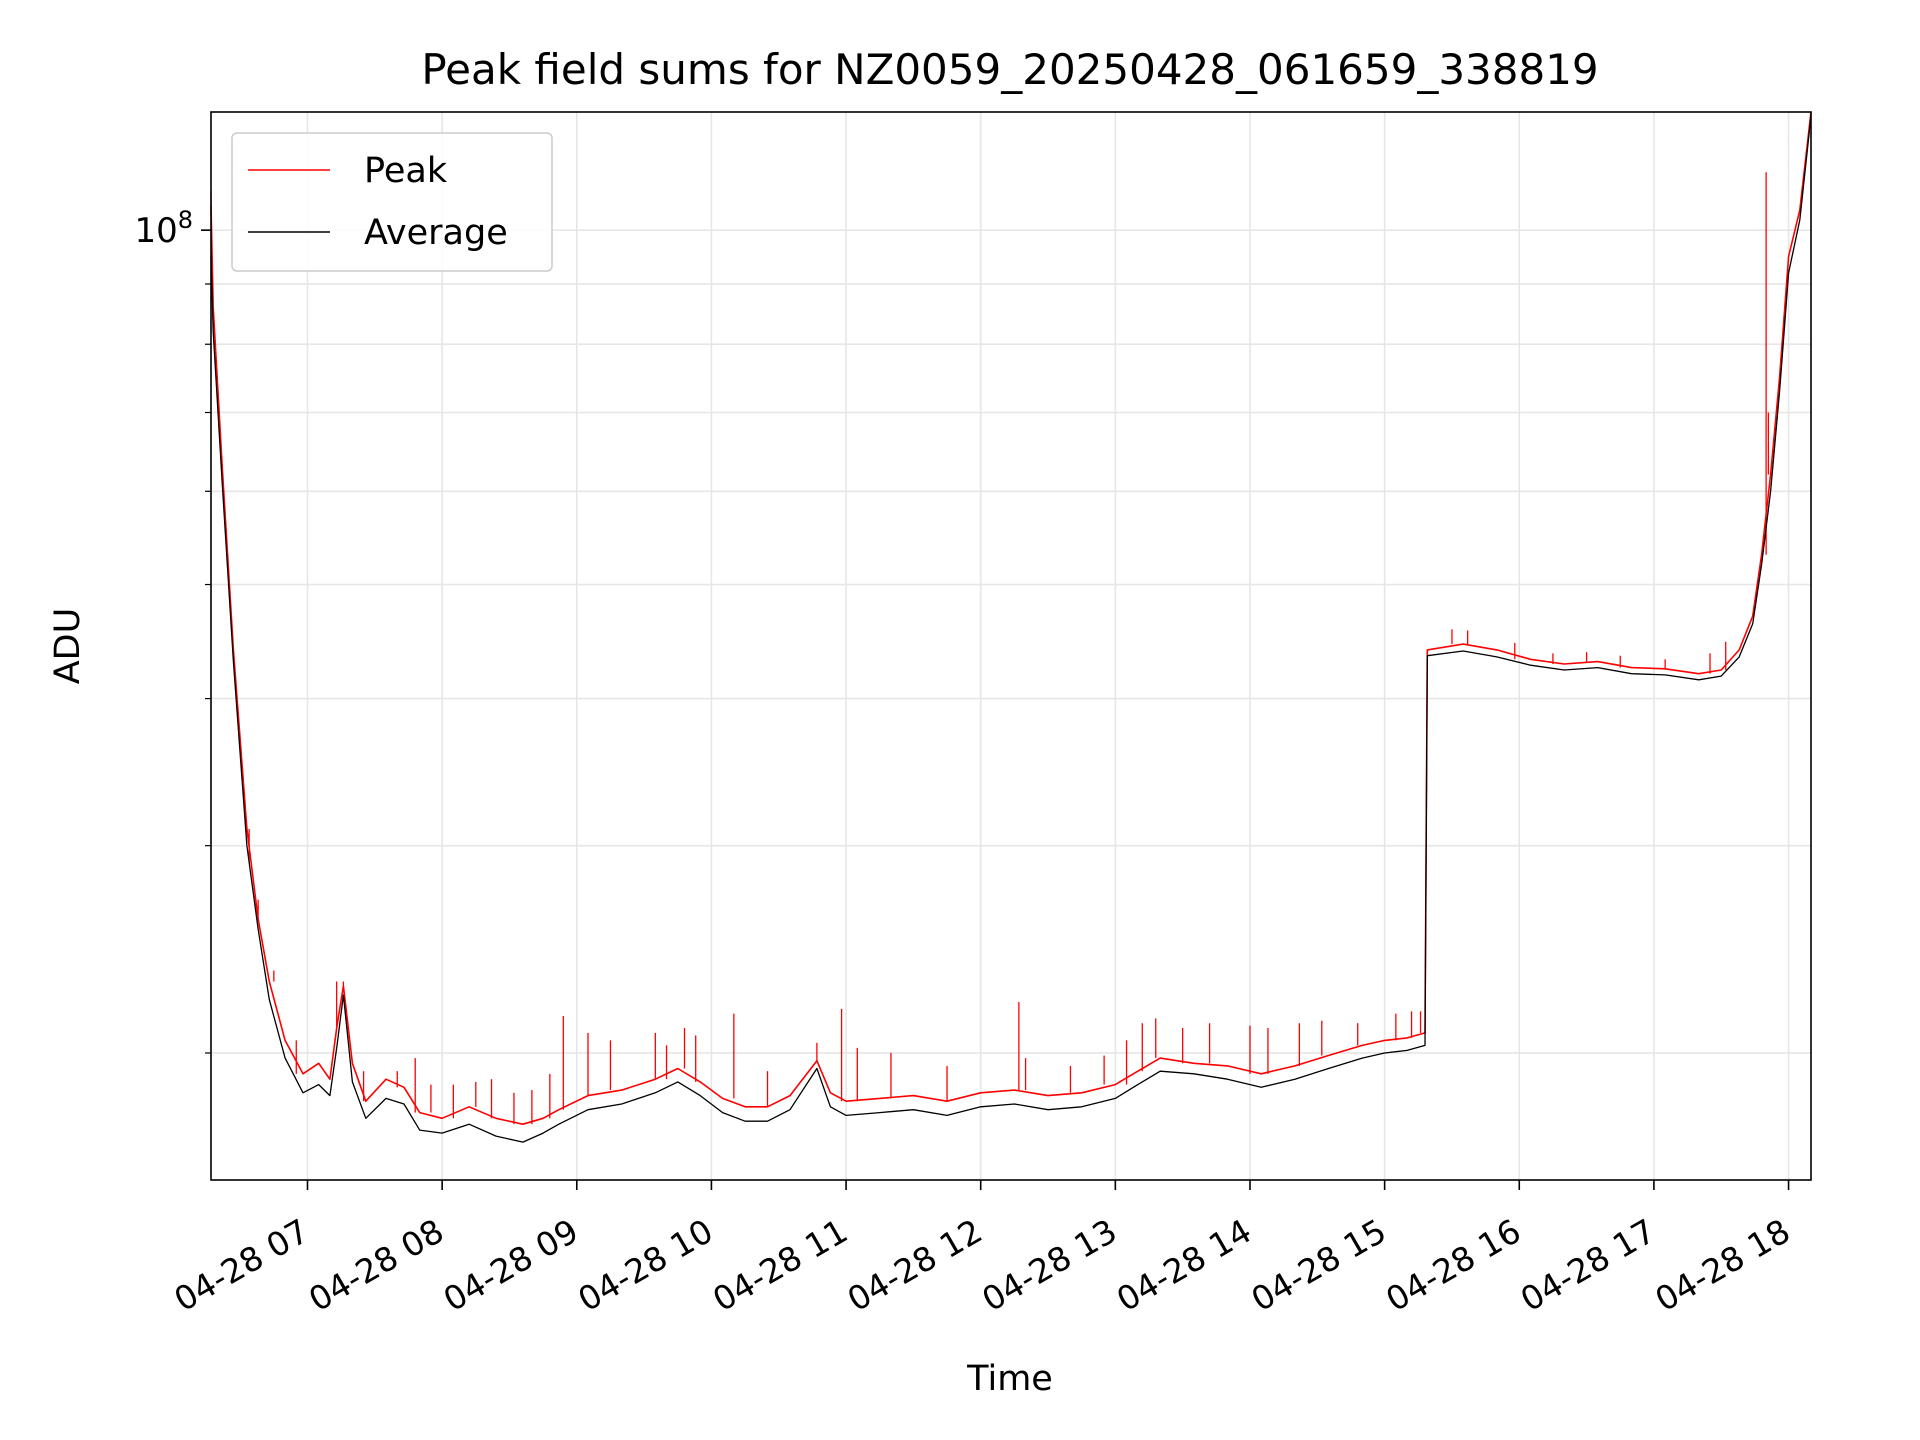  I want to click on x-axis-label: Time, so click(1009, 1379).